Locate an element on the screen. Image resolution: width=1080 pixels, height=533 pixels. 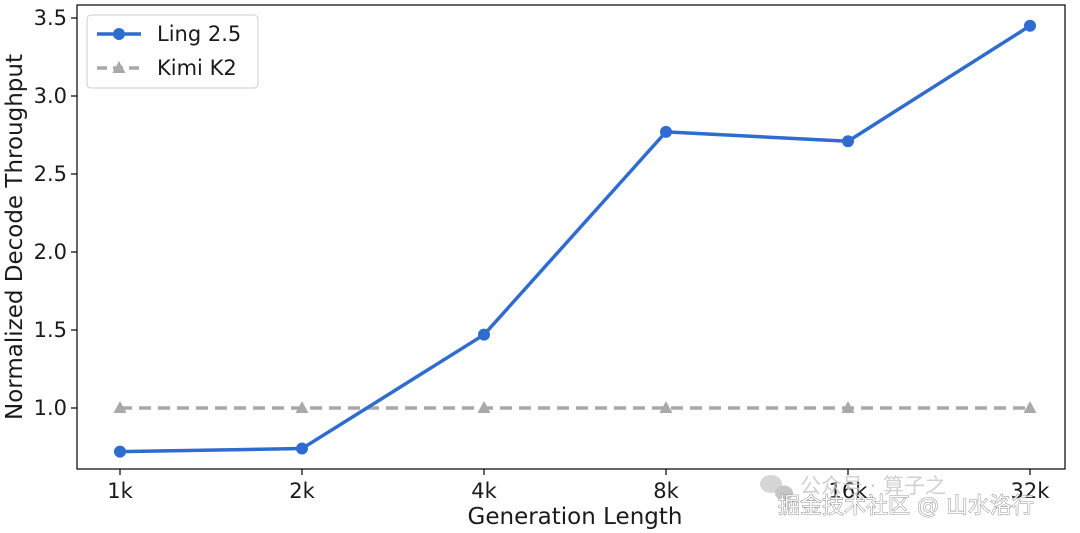
y-tick-label: 3.5 is located at coordinates (50, 18).